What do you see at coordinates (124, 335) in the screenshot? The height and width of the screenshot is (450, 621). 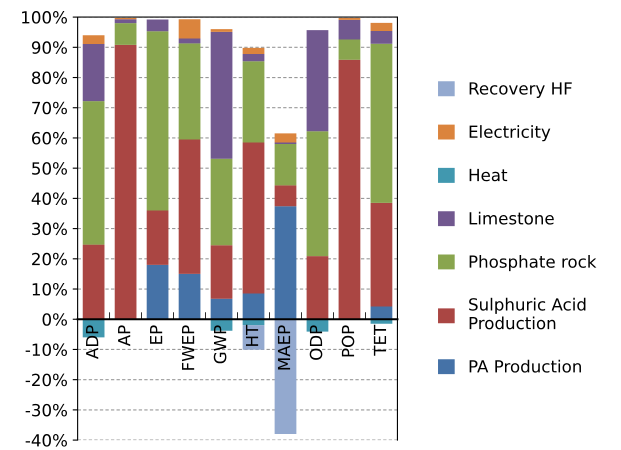 I see `x-tick-label: AP` at bounding box center [124, 335].